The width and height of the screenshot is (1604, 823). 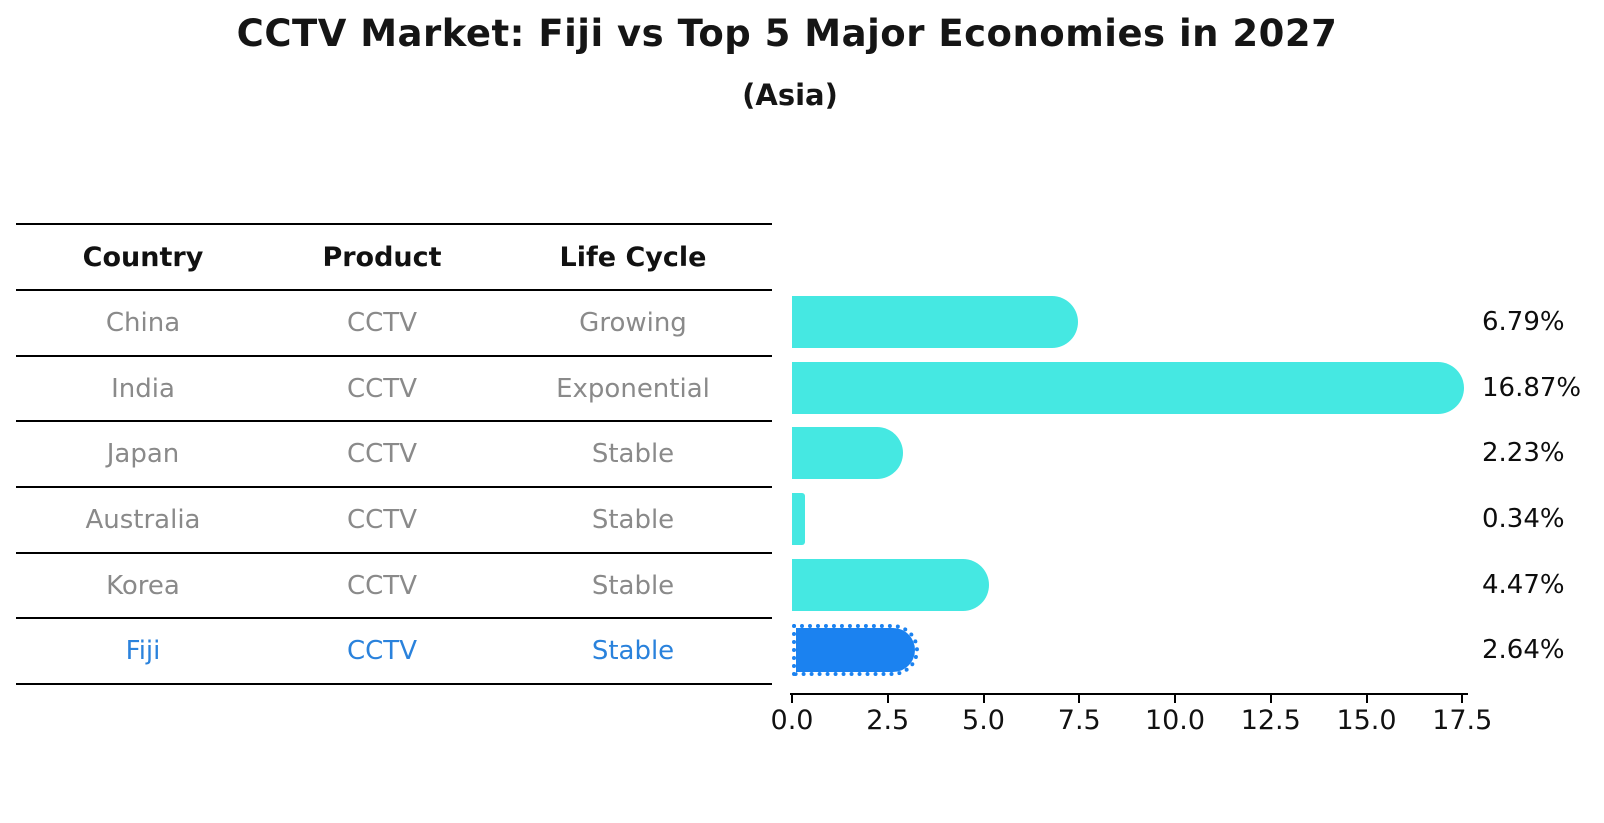 I want to click on col-header-product: Product, so click(x=382, y=257).